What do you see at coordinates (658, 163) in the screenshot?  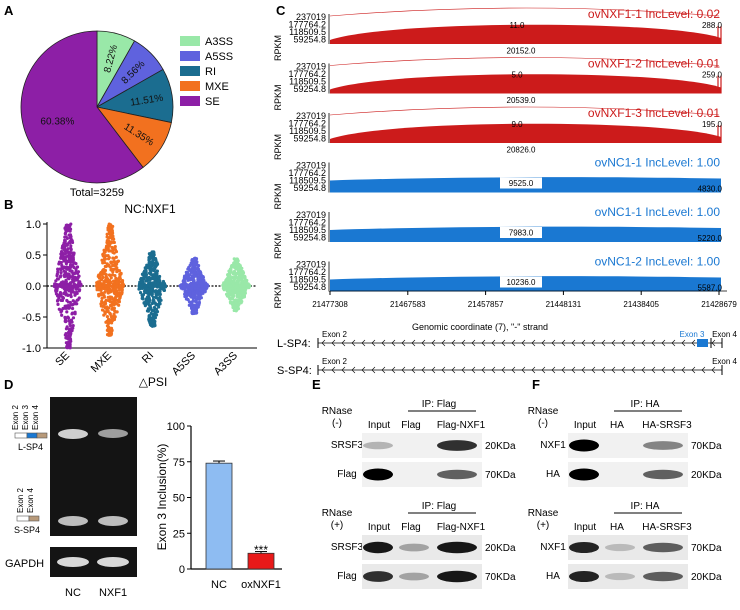 I see `track-label: ovNC1-1 IncLevel: 1.00` at bounding box center [658, 163].